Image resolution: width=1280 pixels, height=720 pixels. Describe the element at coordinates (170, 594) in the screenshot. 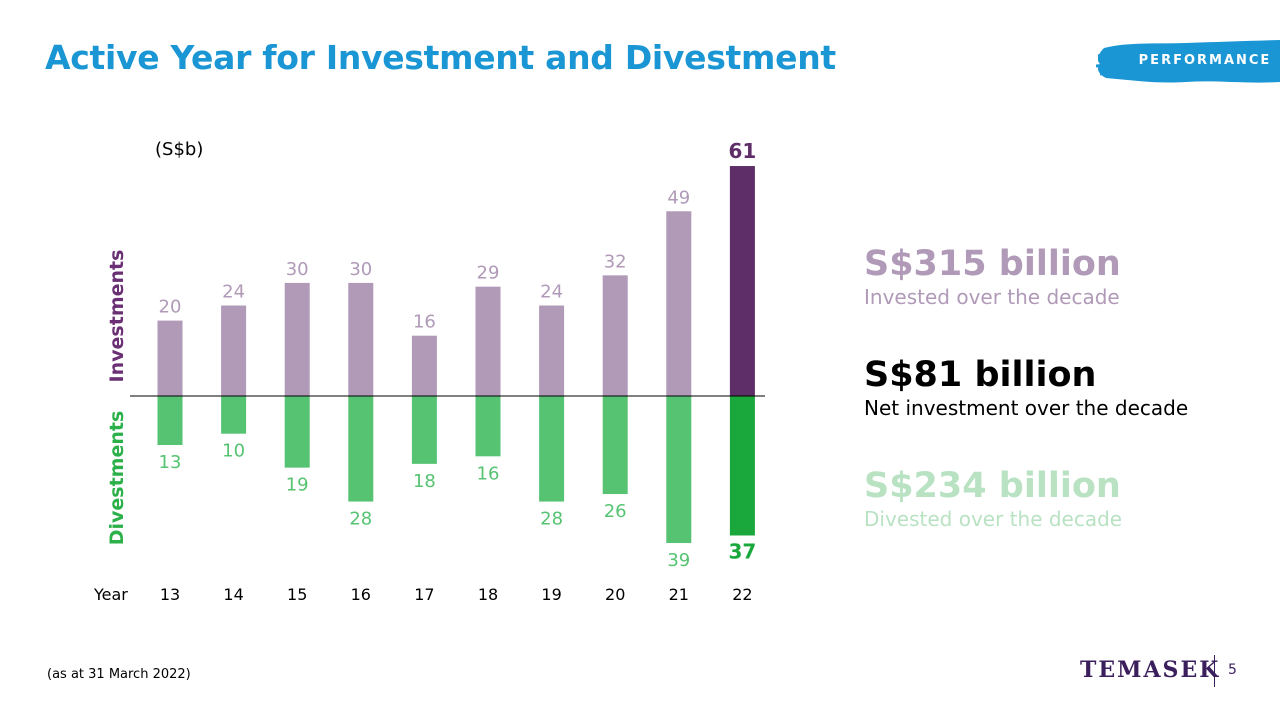

I see `x-tick-label-13: 13` at that location.